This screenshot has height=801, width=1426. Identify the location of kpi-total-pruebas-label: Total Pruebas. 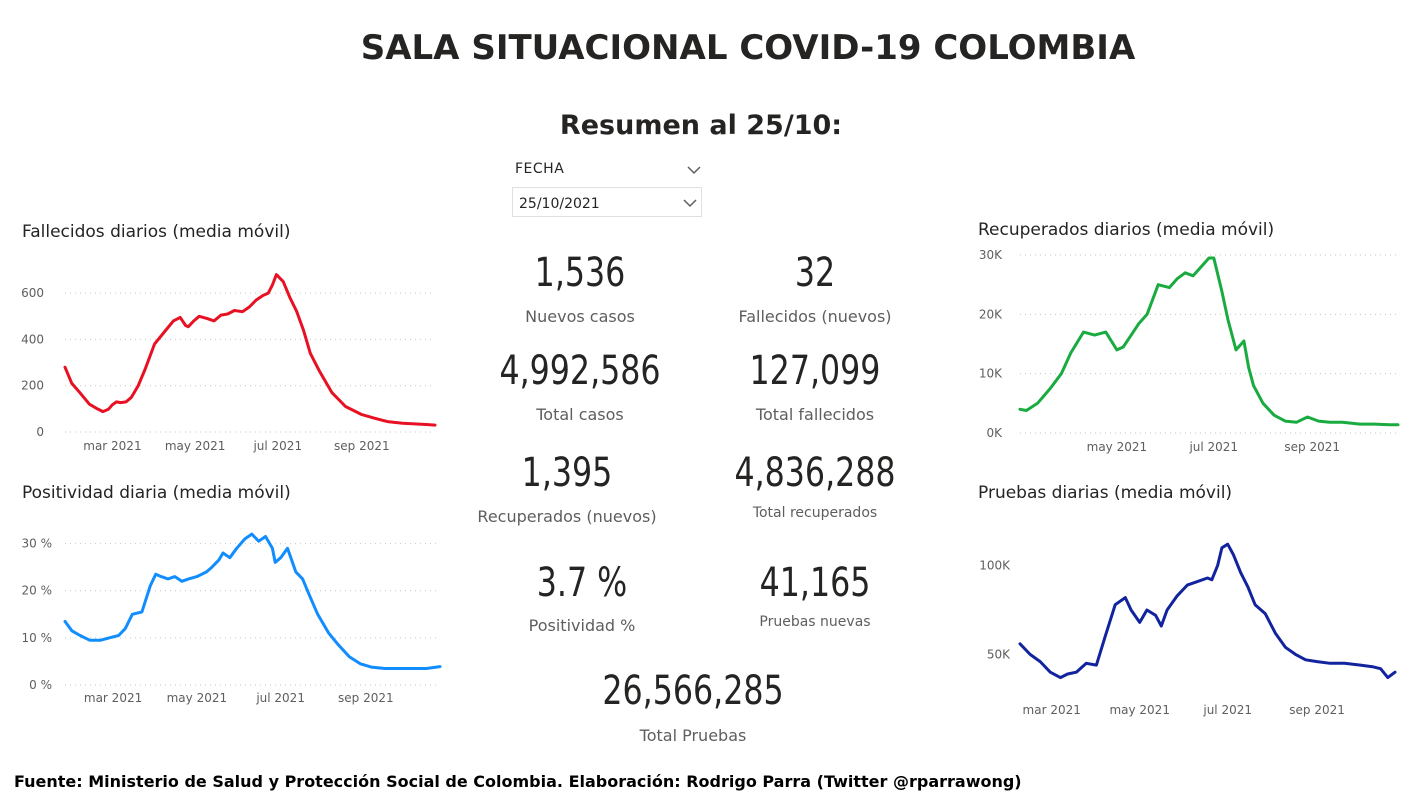
(693, 735).